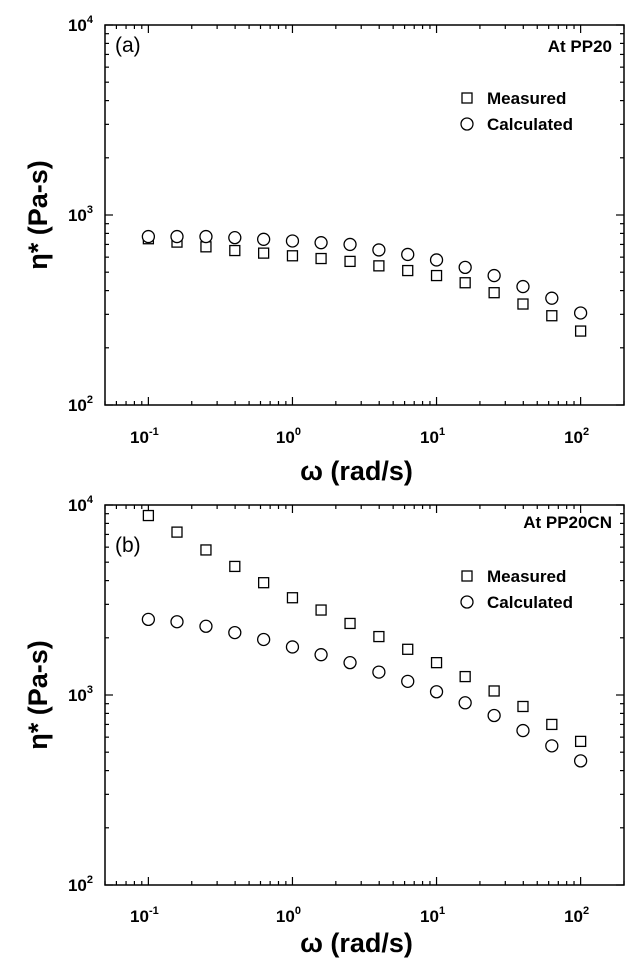 Image resolution: width=637 pixels, height=960 pixels. What do you see at coordinates (38, 695) in the screenshot?
I see `y-axis-label: η* (Pa-s)` at bounding box center [38, 695].